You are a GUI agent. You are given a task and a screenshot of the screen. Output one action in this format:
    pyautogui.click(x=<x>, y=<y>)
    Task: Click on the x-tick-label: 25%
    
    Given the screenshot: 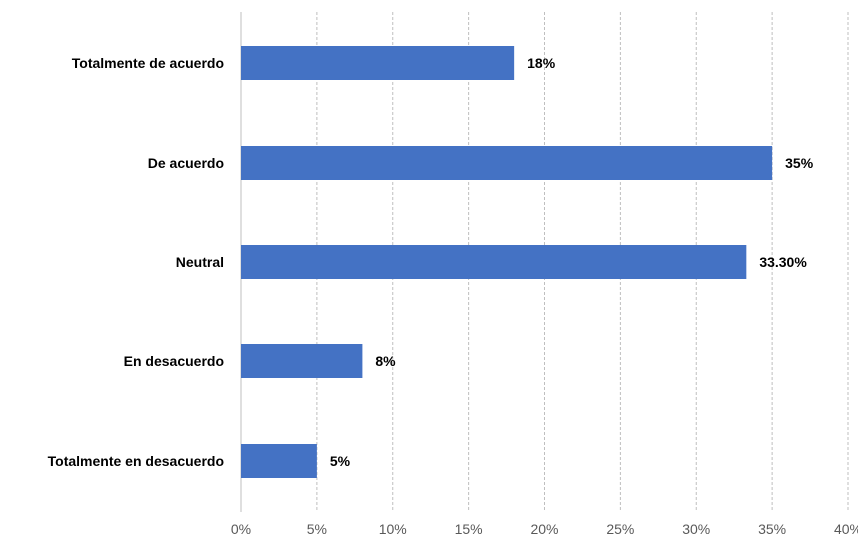 What is the action you would take?
    pyautogui.click(x=620, y=529)
    